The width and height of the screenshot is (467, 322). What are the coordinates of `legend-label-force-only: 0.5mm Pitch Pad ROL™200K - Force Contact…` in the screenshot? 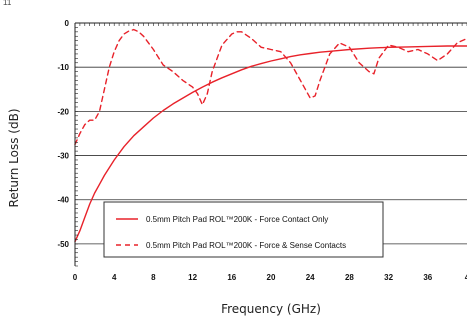 It's located at (237, 219).